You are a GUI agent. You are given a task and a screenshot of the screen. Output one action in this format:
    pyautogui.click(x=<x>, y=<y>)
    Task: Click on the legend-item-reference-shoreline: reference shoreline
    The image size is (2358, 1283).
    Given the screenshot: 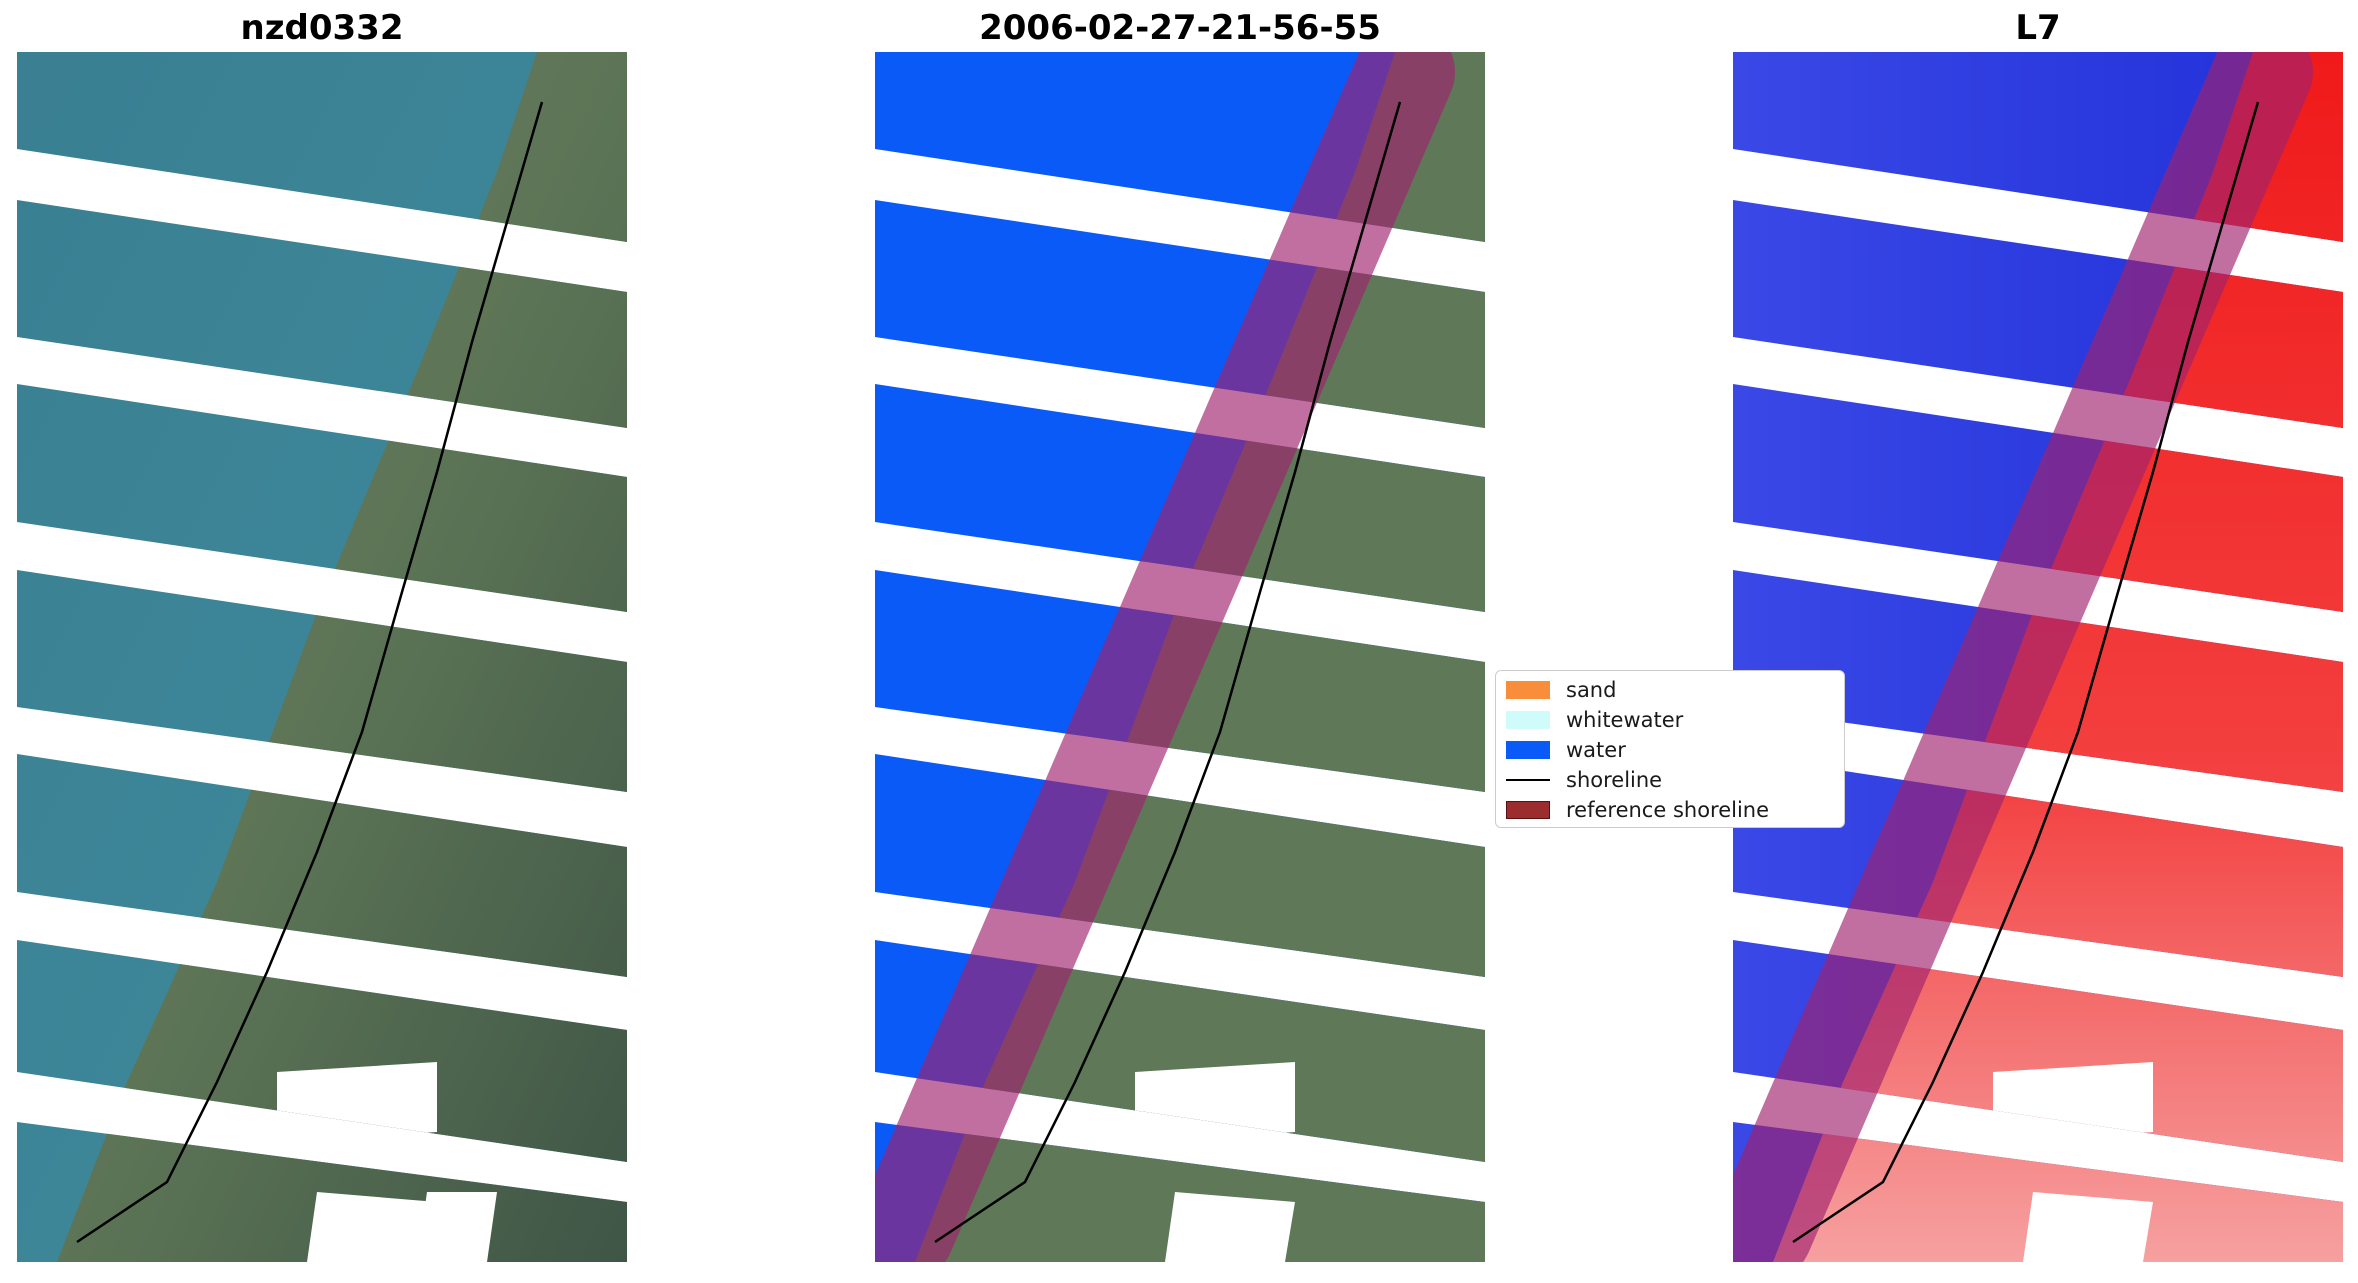 What is the action you would take?
    pyautogui.click(x=1637, y=810)
    